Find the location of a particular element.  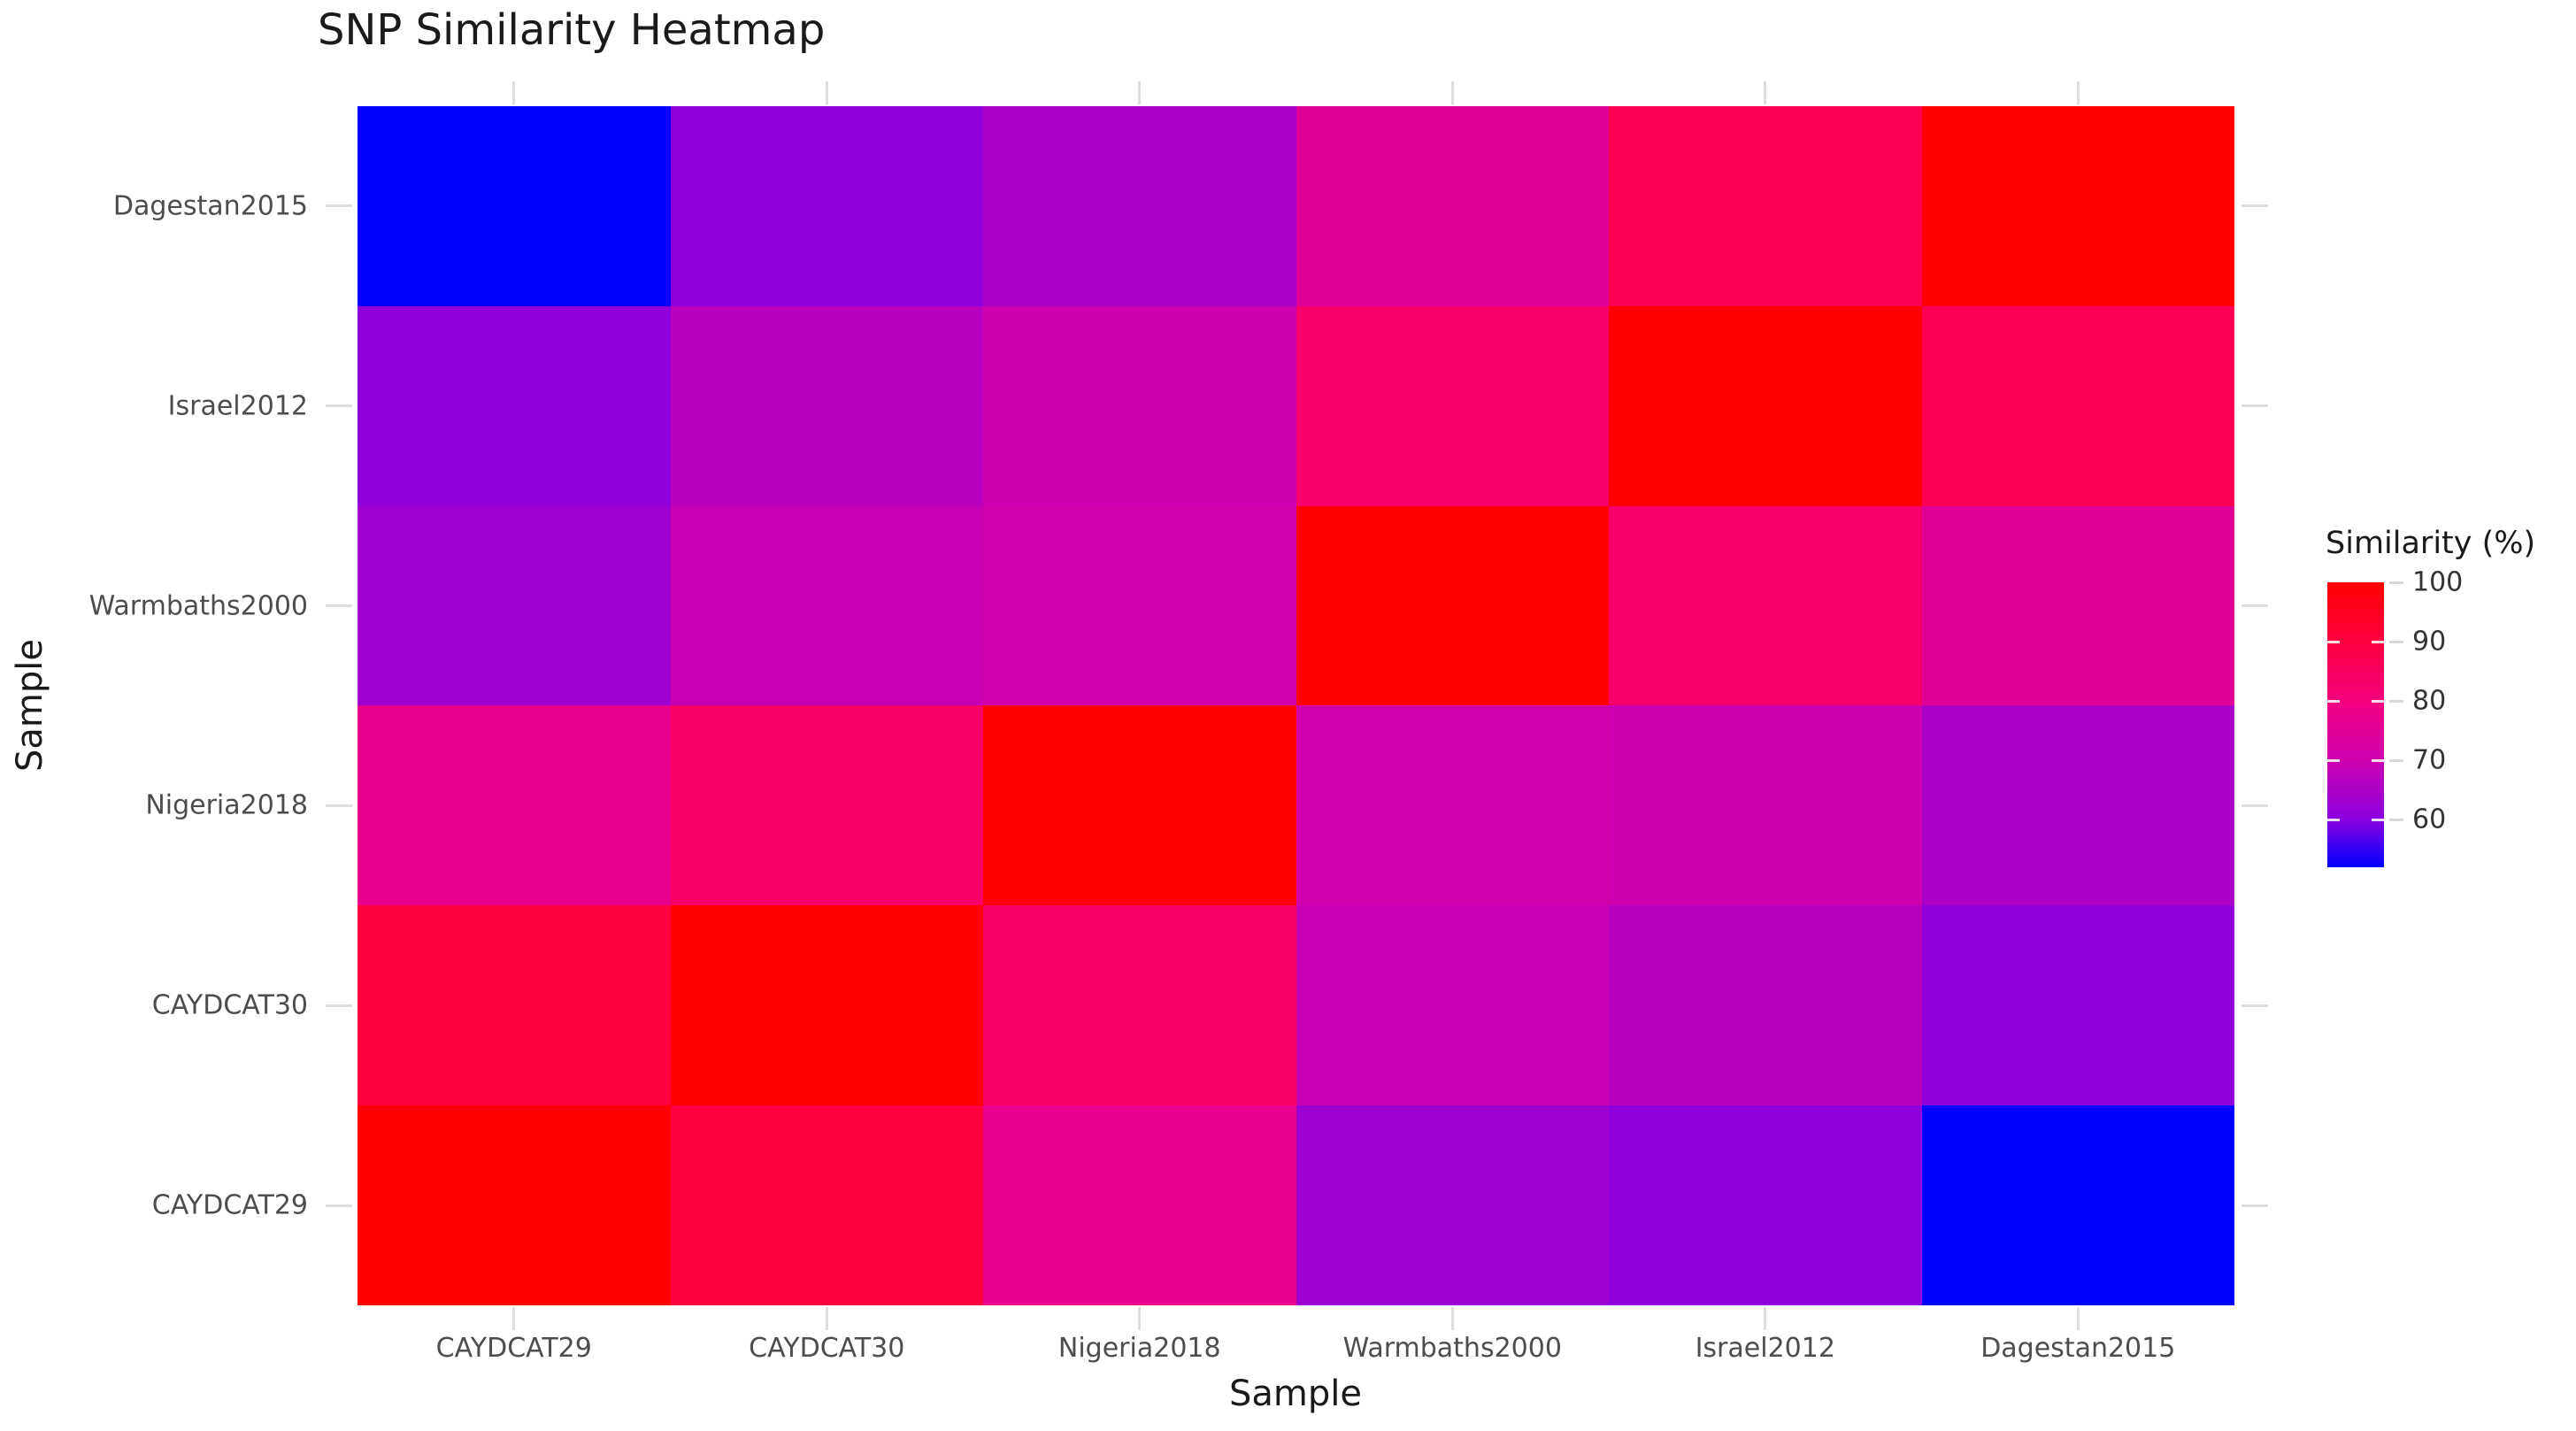

y-tick-label: Warmbaths2000 is located at coordinates (198, 606).